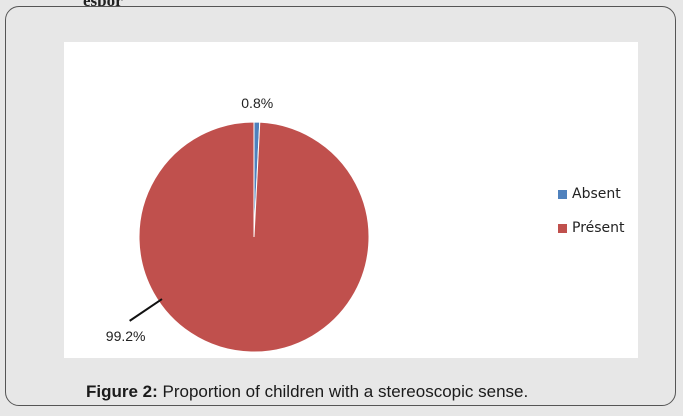 The image size is (683, 416). Describe the element at coordinates (562, 194) in the screenshot. I see `legend-swatch-absent` at that location.